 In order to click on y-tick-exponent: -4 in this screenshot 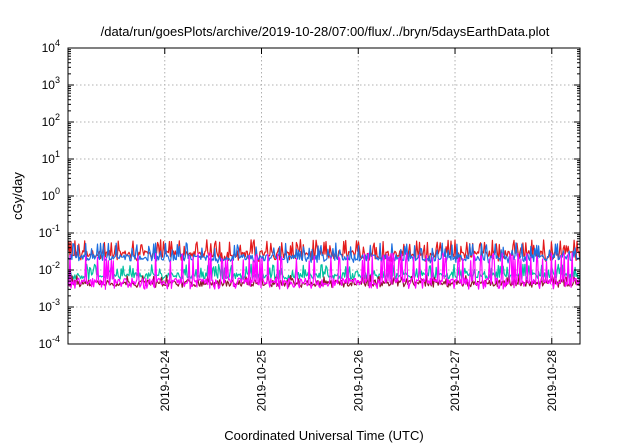, I will do `click(56, 339)`.